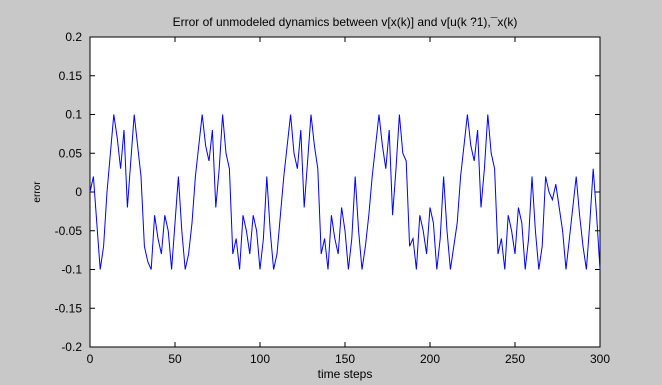 This screenshot has width=662, height=385. What do you see at coordinates (175, 359) in the screenshot?
I see `x-tick-label: 50` at bounding box center [175, 359].